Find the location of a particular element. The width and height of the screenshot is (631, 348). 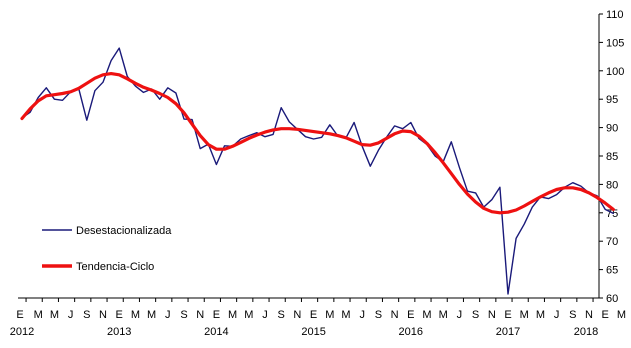

y-tick-label: 85 is located at coordinates (612, 157).